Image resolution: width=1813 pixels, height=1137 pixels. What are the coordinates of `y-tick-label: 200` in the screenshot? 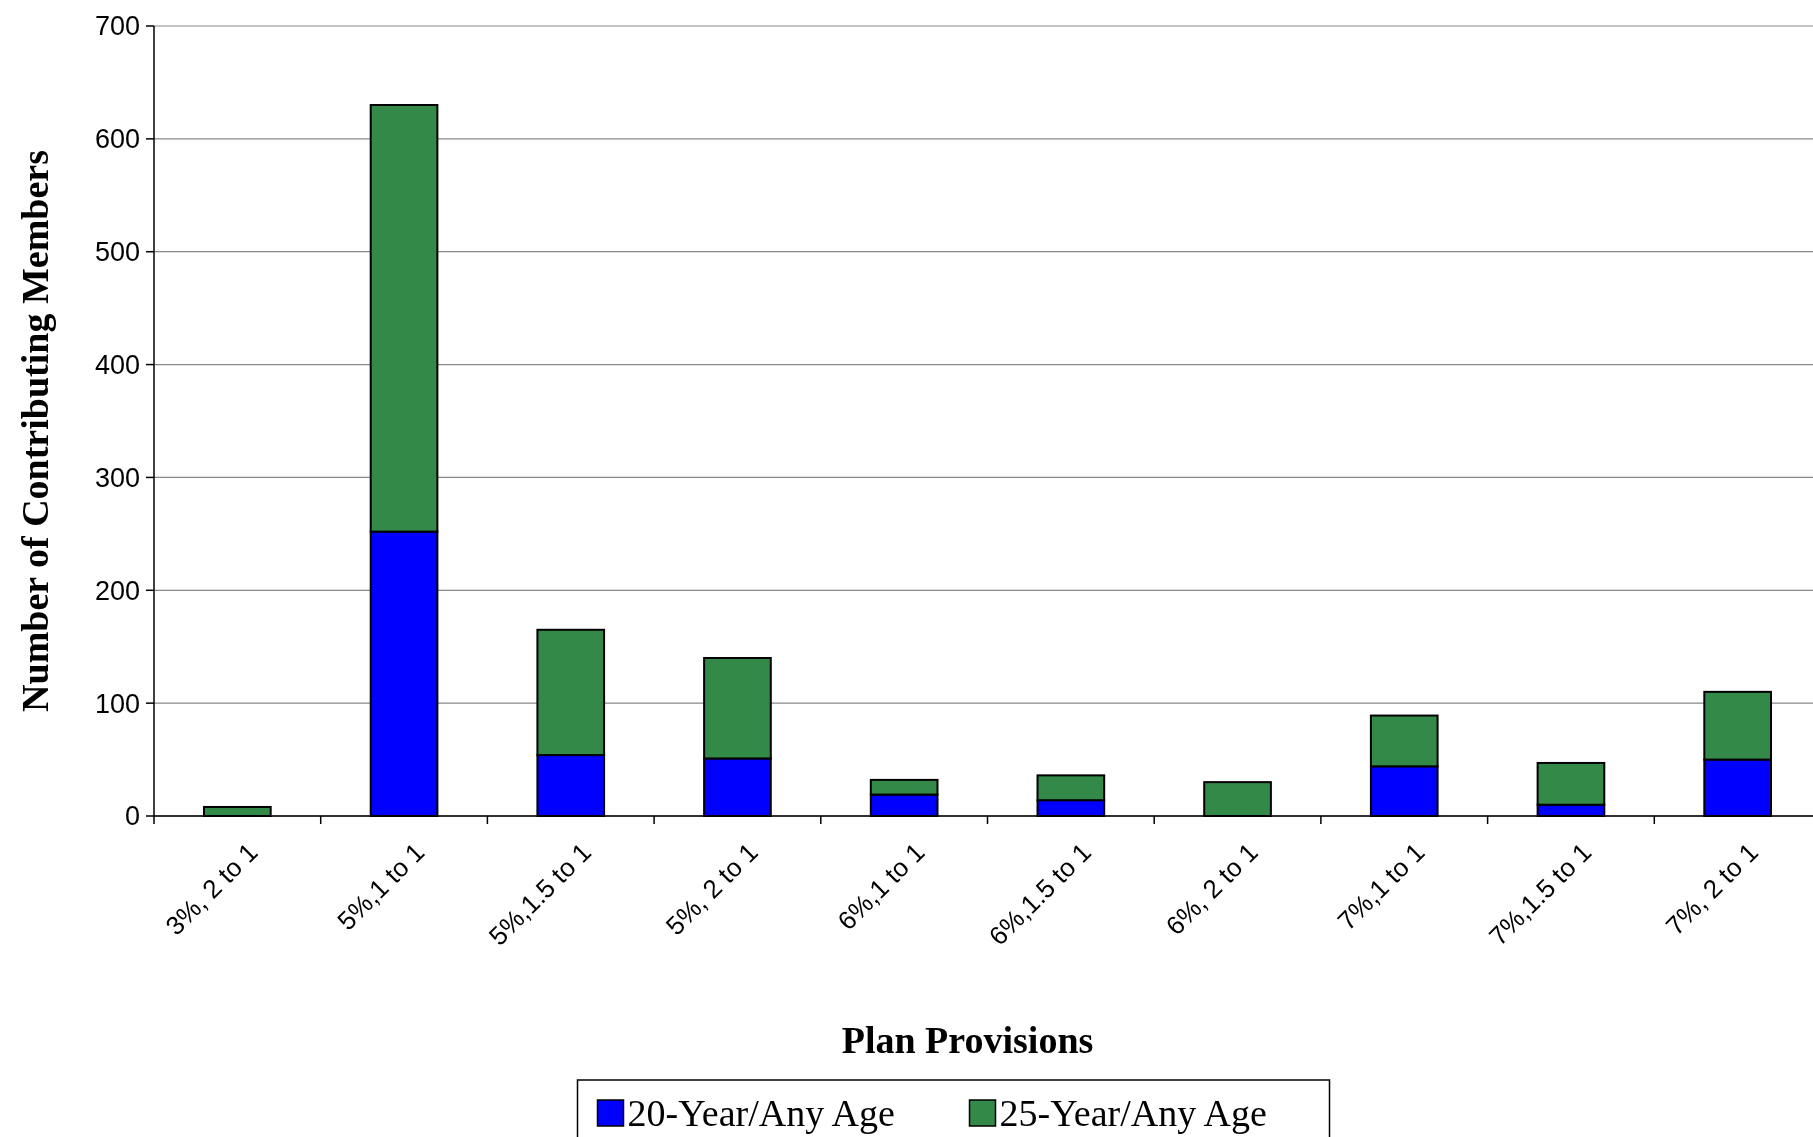 It's located at (117, 590).